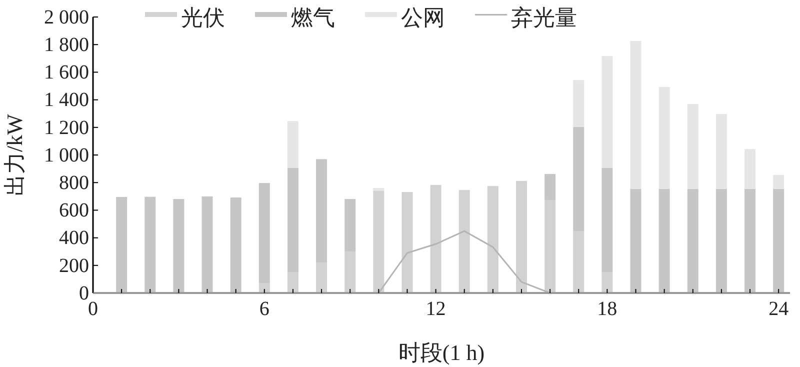 This screenshot has height=367, width=800. What do you see at coordinates (74, 238) in the screenshot?
I see `y-tick-label: 400` at bounding box center [74, 238].